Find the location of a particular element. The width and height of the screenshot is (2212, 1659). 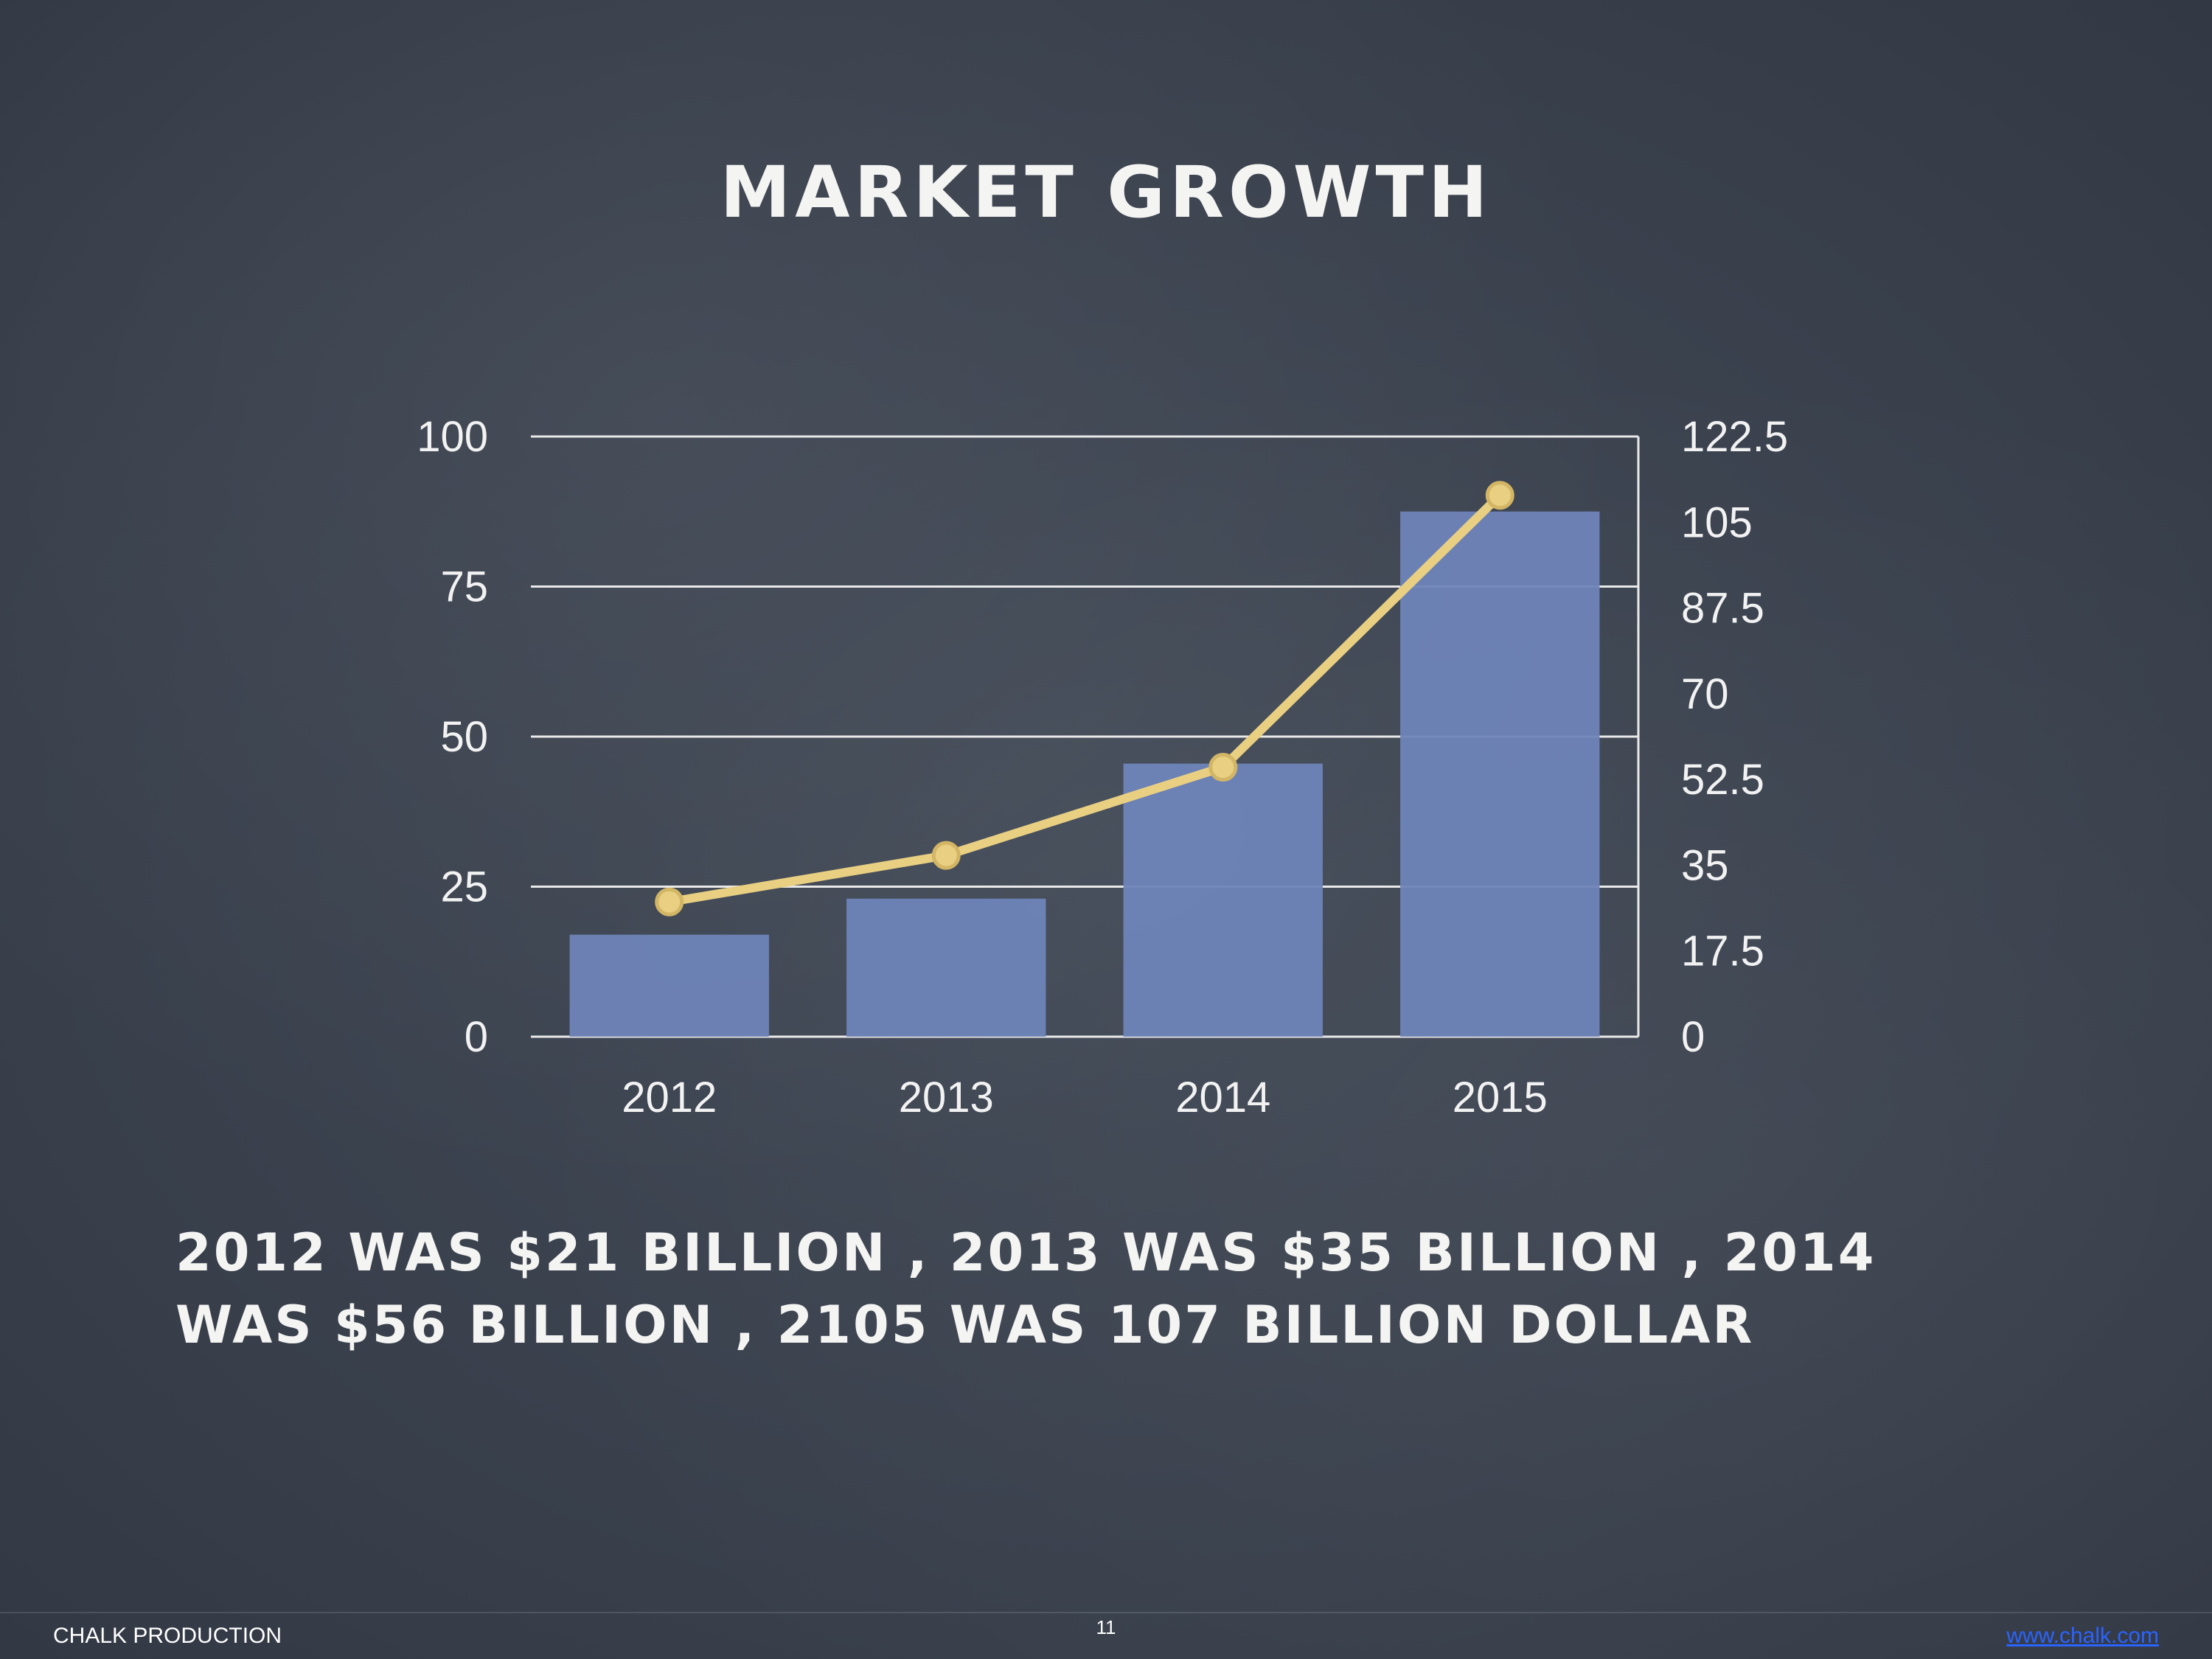

right-axis-ticks: 0 17.5 35 52.5 70 87.5 105 122.5 is located at coordinates (1734, 737).